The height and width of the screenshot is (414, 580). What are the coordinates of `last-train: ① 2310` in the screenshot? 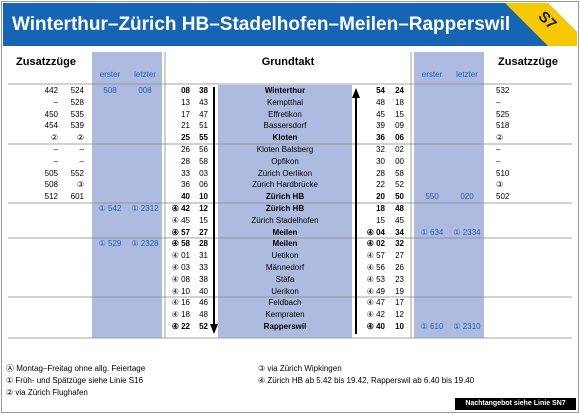 It's located at (467, 326).